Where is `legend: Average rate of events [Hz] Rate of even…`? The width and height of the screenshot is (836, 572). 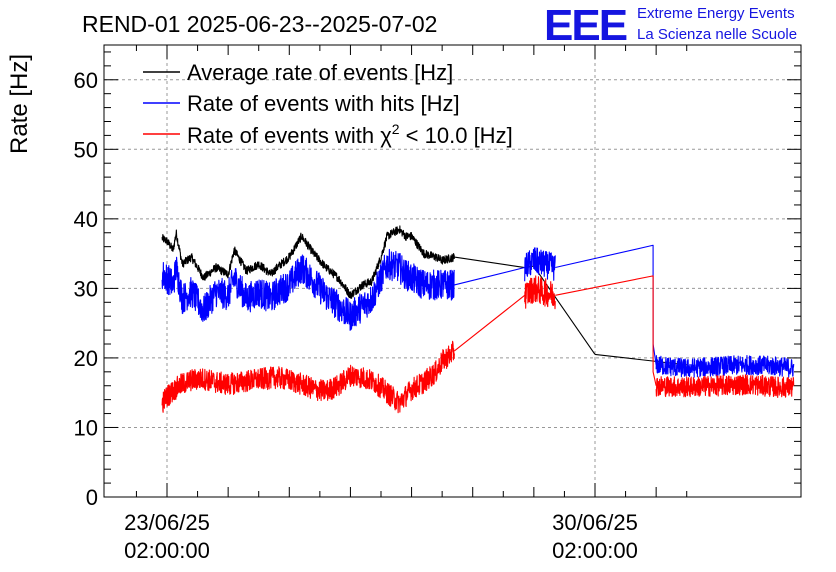
legend: Average rate of events [Hz] Rate of even… is located at coordinates (328, 104).